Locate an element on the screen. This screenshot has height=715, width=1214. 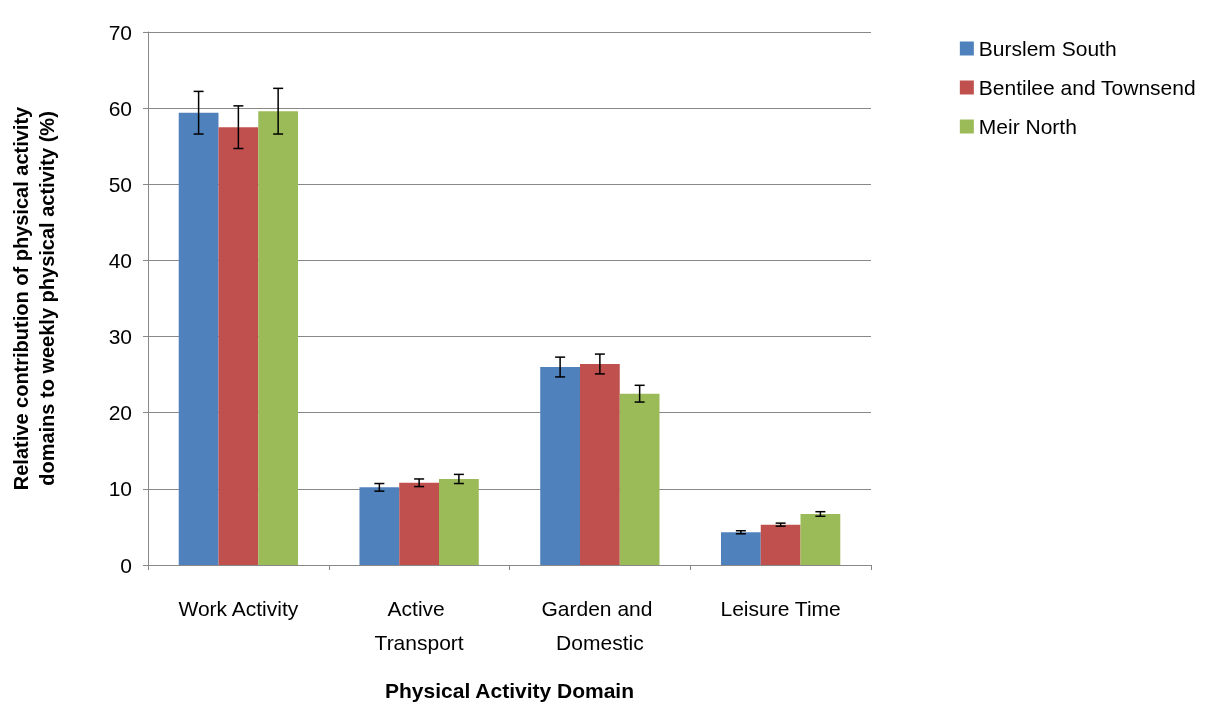
x-tick-label: Leisure Time is located at coordinates (780, 608).